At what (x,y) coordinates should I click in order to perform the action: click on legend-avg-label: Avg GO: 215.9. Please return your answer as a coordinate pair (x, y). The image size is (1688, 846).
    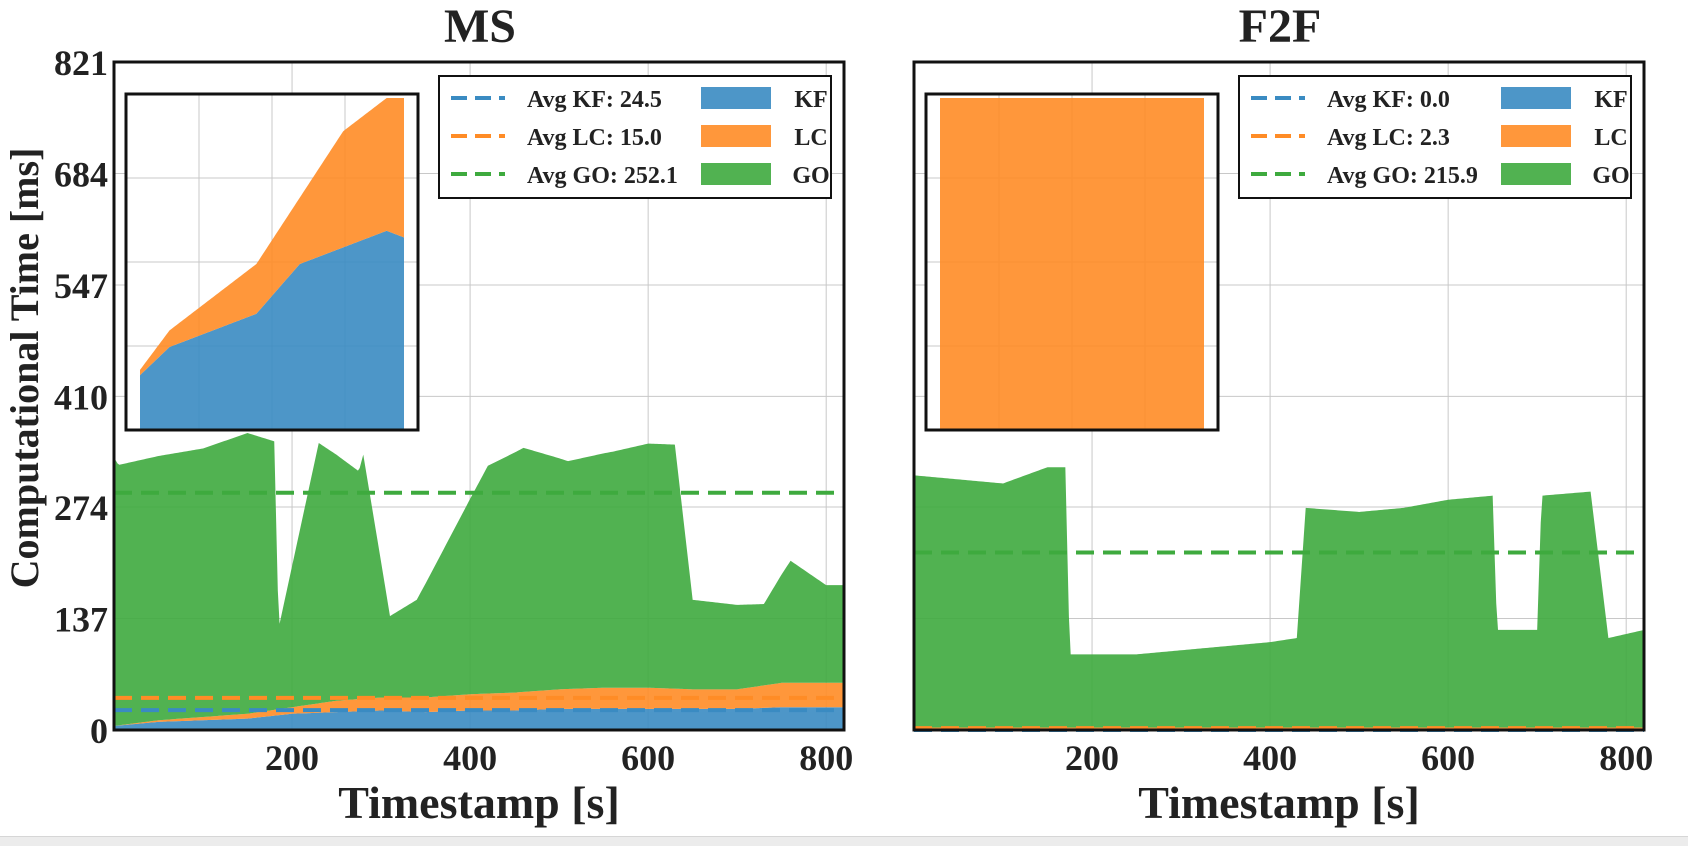
    Looking at the image, I should click on (1402, 176).